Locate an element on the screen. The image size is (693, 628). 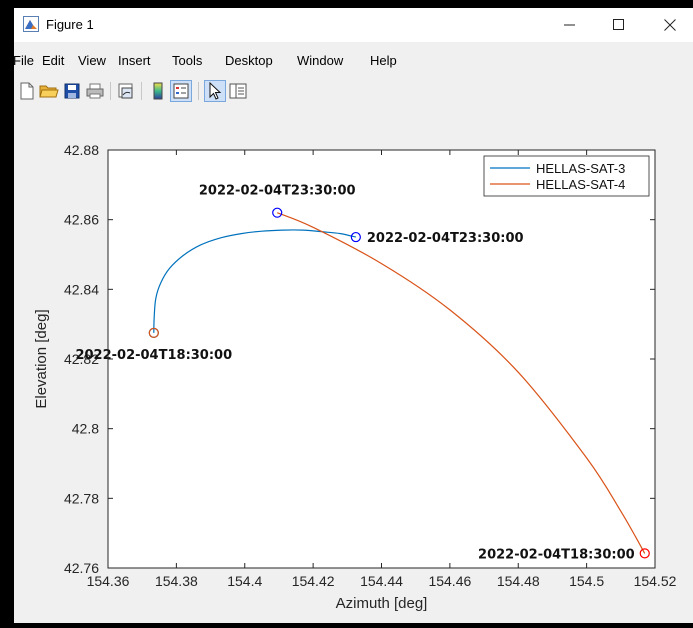
title-bar: Figure 1 is located at coordinates (353, 25).